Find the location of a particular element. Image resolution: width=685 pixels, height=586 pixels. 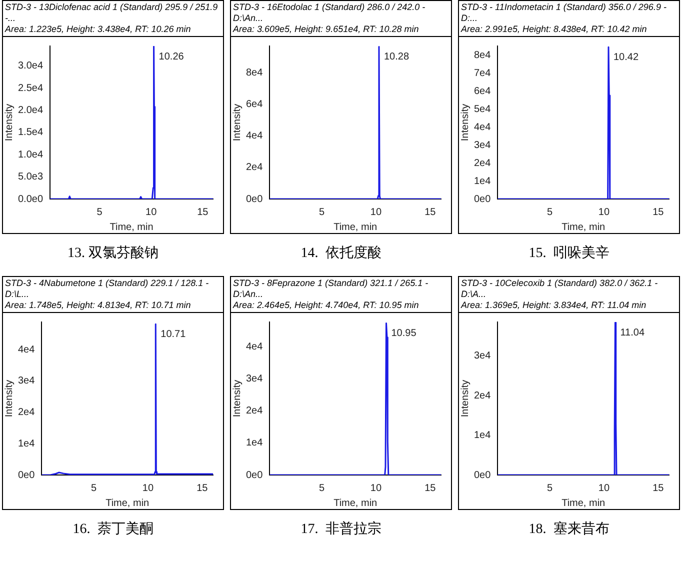

annotation: 11.04 is located at coordinates (632, 332).